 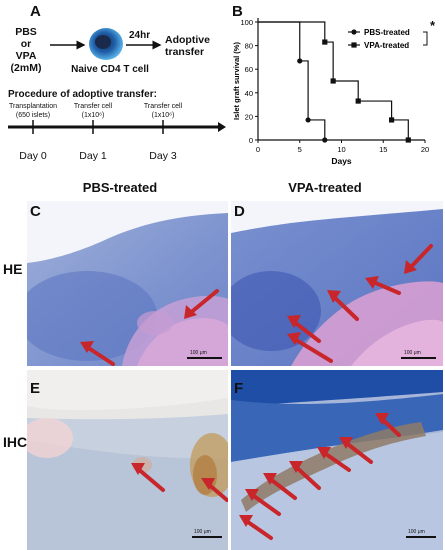 I want to click on panel-a-letter: A, so click(x=35, y=11).